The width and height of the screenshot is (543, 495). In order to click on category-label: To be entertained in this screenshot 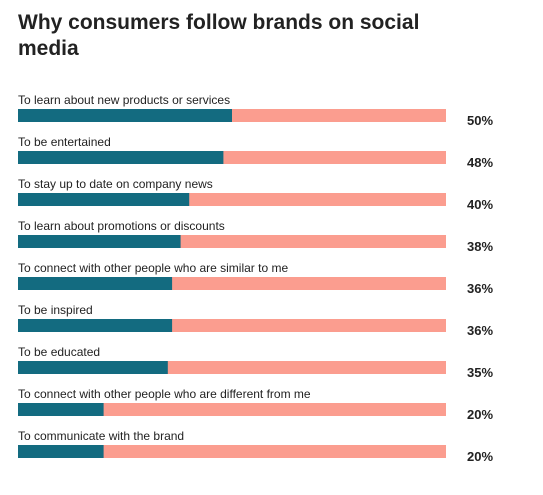, I will do `click(64, 142)`.